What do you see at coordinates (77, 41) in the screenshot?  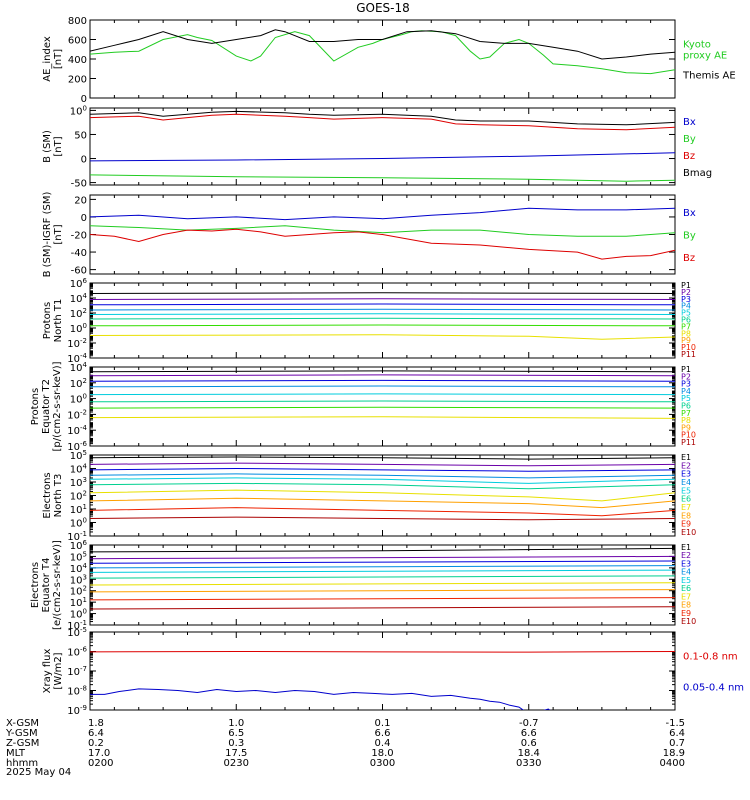 I see `y-tick-label: 600` at bounding box center [77, 41].